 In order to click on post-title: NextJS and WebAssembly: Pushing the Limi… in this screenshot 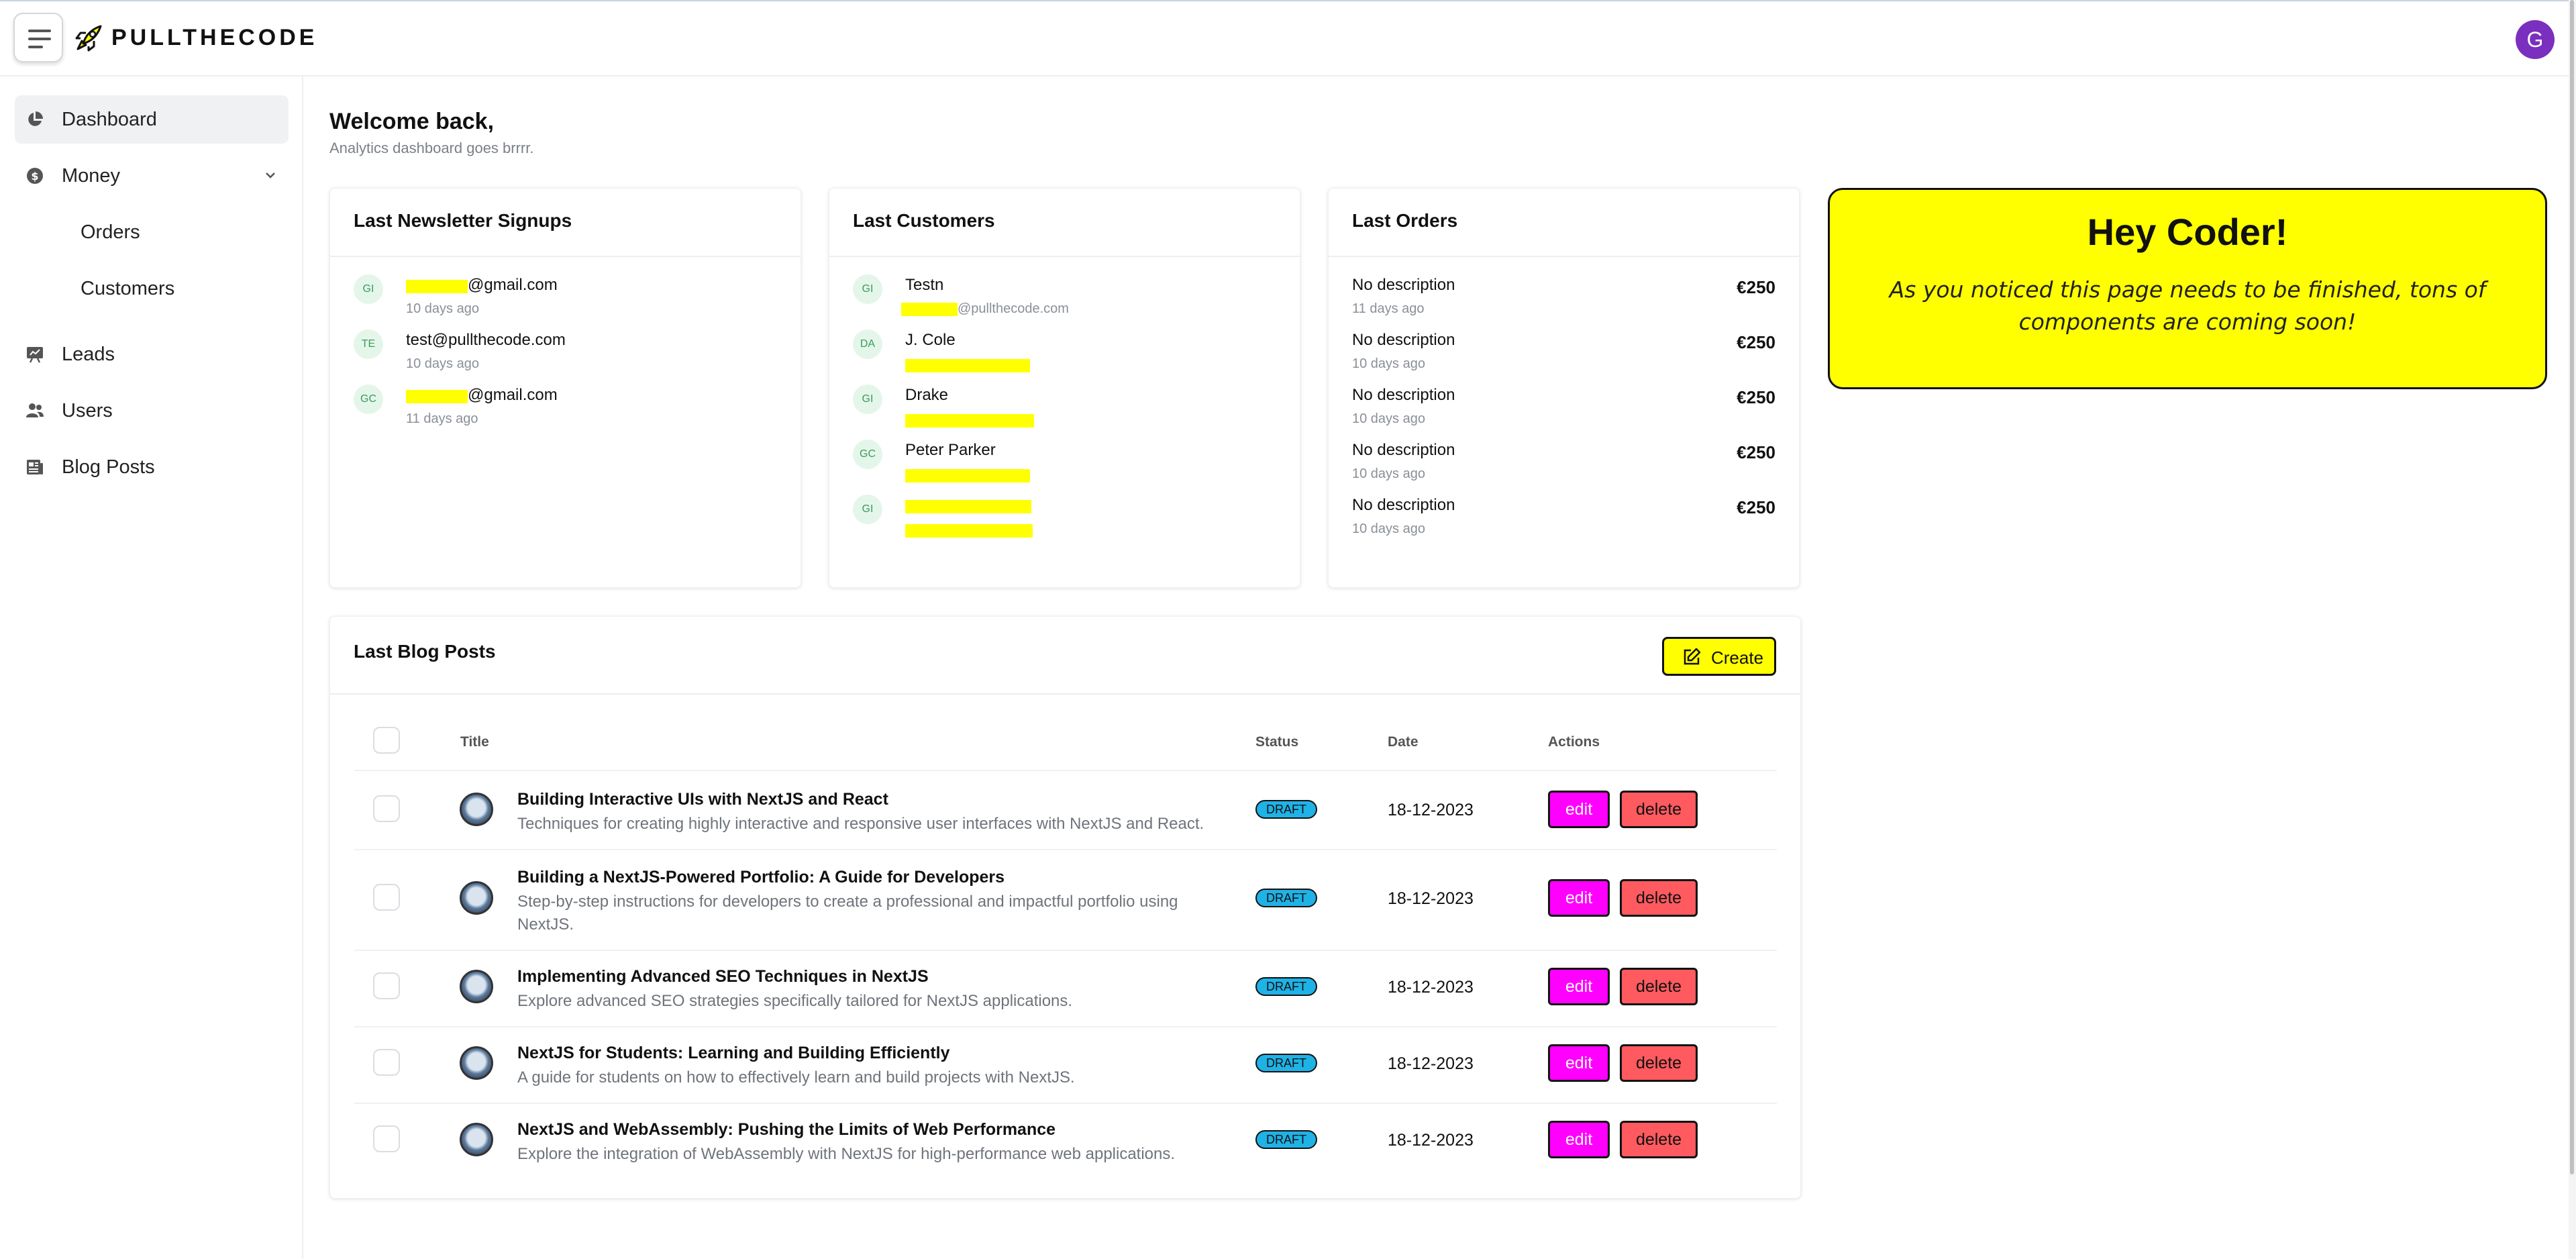, I will do `click(786, 1129)`.